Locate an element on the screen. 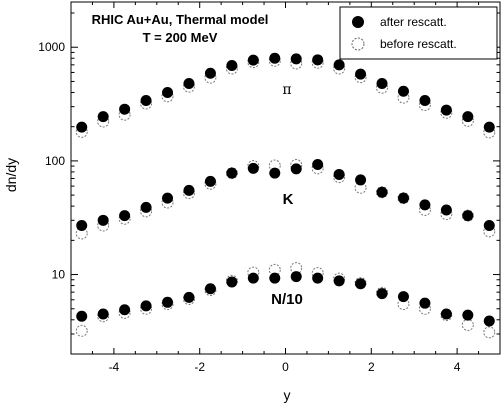  legend: after rescatt. before rescatt. is located at coordinates (418, 33).